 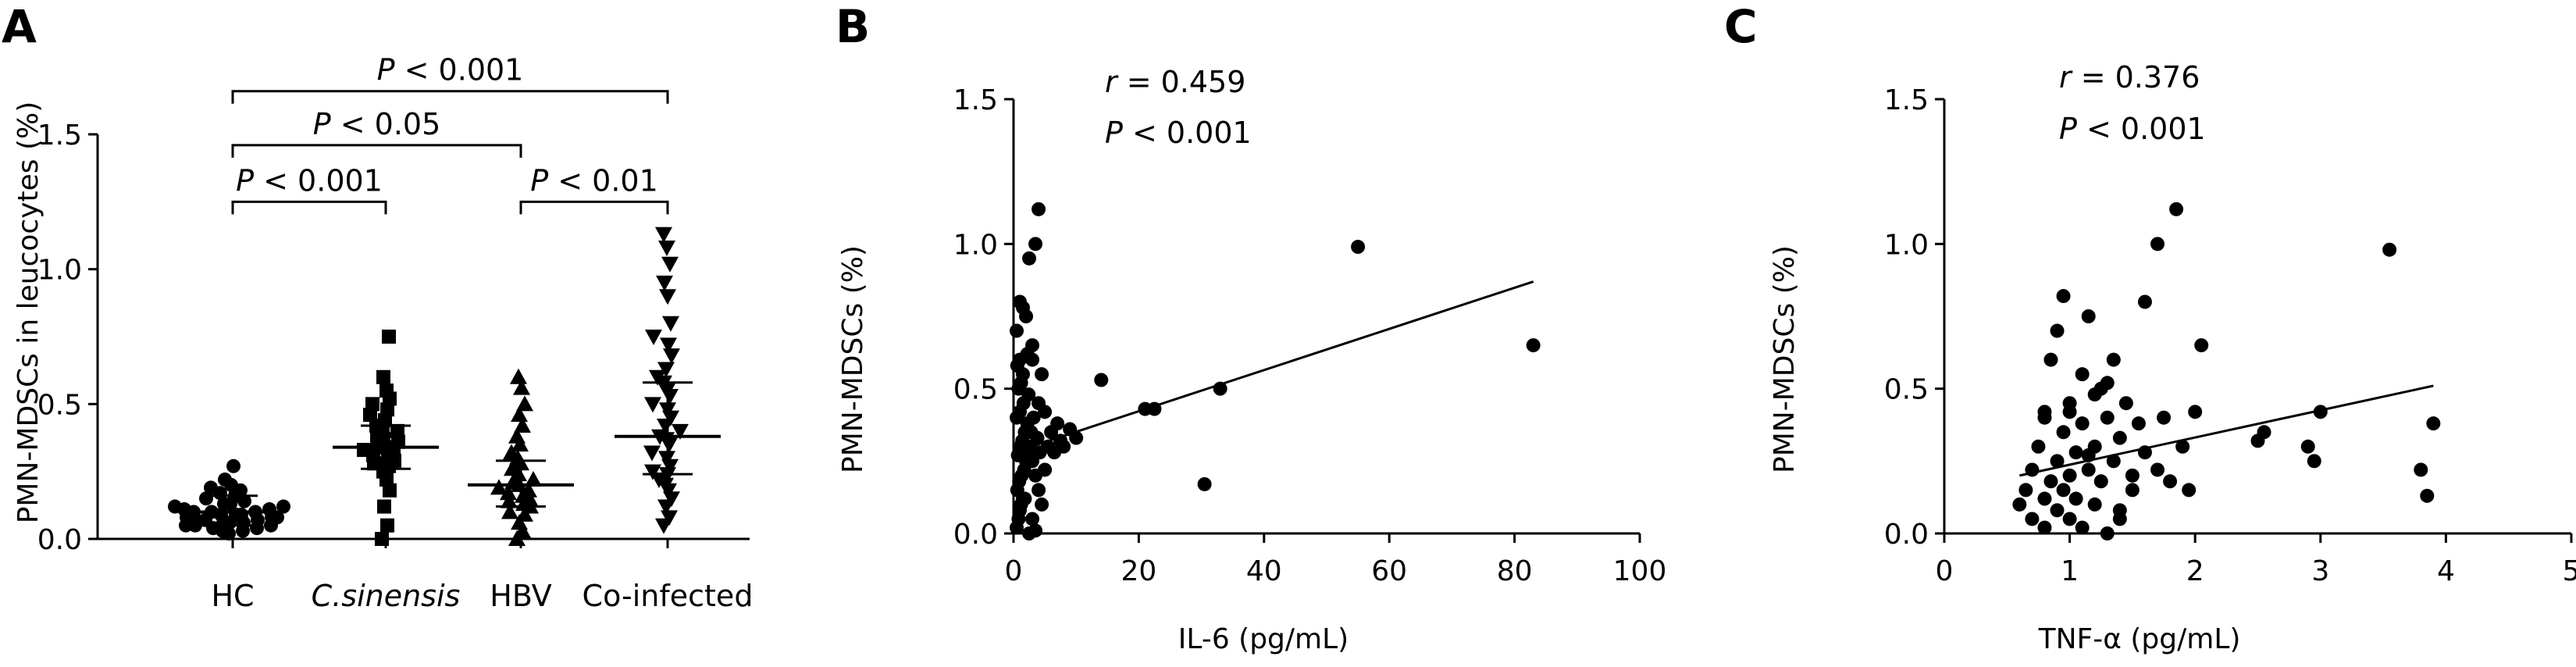 What do you see at coordinates (2132, 129) in the screenshot?
I see `panel-c-p-value: P < 0.001` at bounding box center [2132, 129].